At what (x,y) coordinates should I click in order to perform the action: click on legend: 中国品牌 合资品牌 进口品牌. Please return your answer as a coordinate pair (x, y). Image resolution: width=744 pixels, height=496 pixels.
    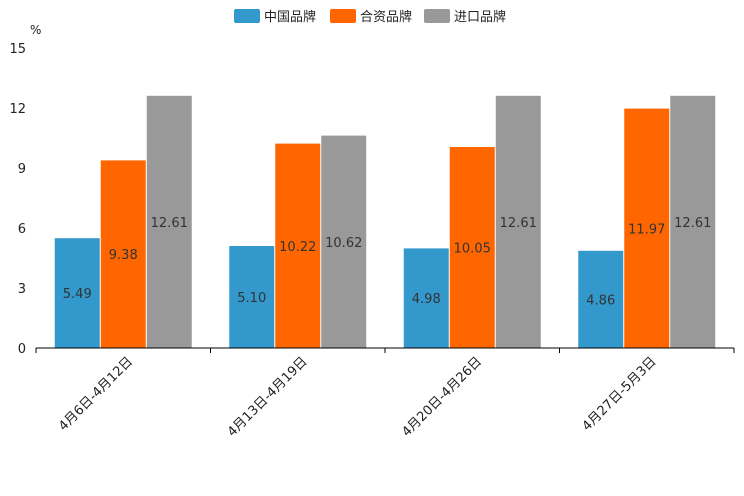
    Looking at the image, I should click on (370, 17).